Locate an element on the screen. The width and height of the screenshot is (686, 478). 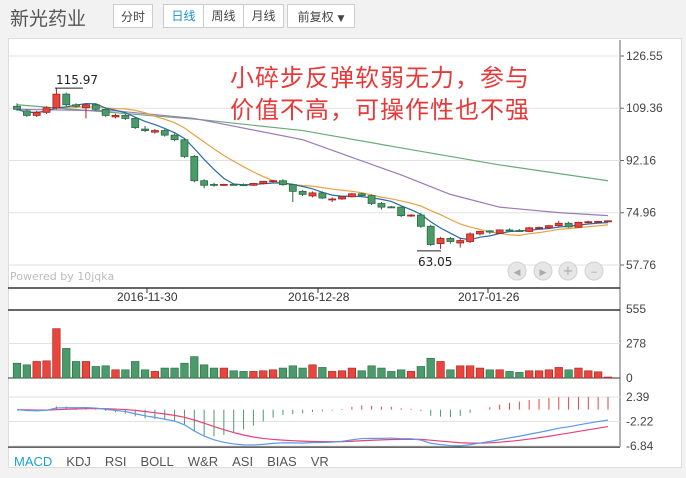
scroll-left-icon: ◀ is located at coordinates (517, 273).